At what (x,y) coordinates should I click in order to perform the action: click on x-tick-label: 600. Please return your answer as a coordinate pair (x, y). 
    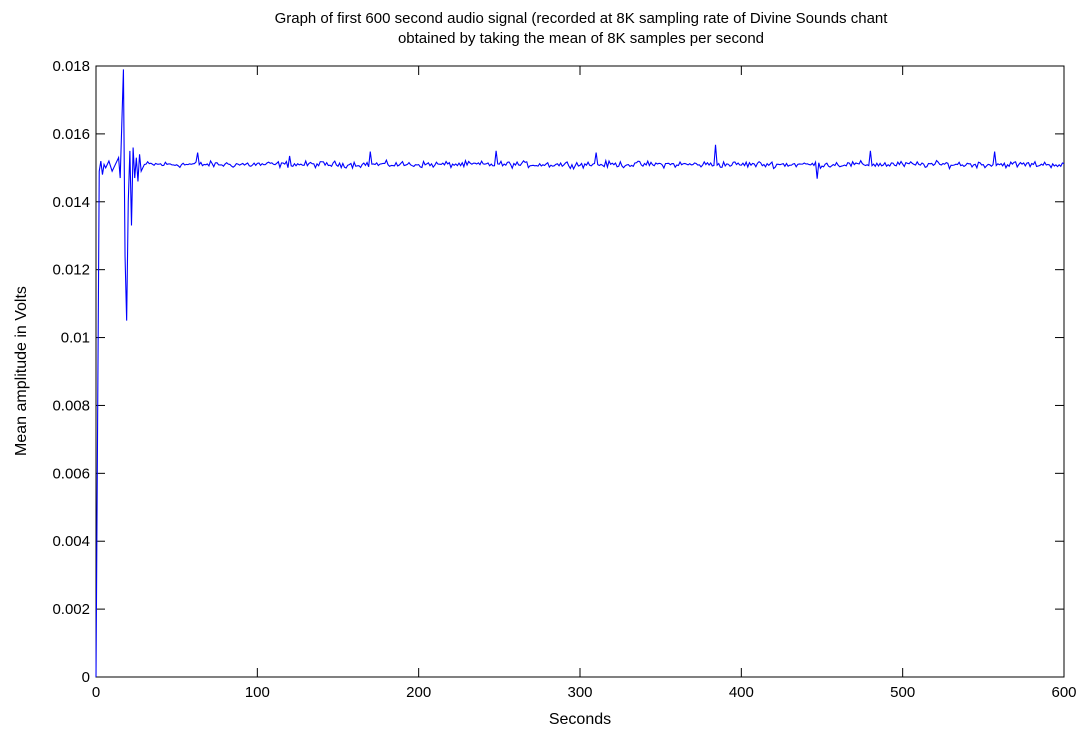
    Looking at the image, I should click on (1063, 692).